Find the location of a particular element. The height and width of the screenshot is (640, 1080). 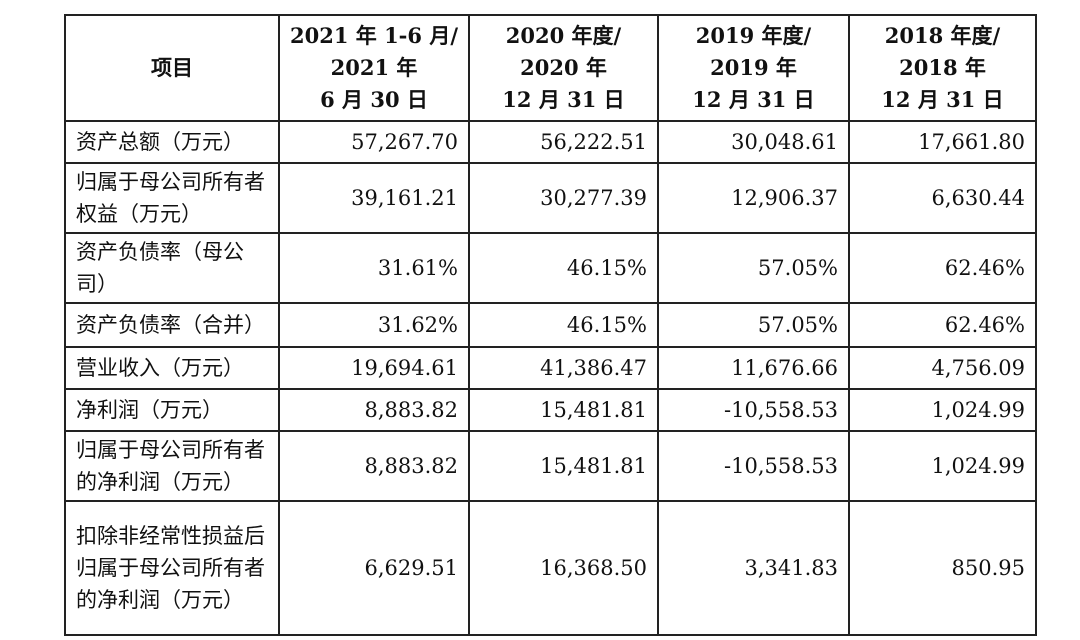

header-line: 2021 年 is located at coordinates (374, 67).